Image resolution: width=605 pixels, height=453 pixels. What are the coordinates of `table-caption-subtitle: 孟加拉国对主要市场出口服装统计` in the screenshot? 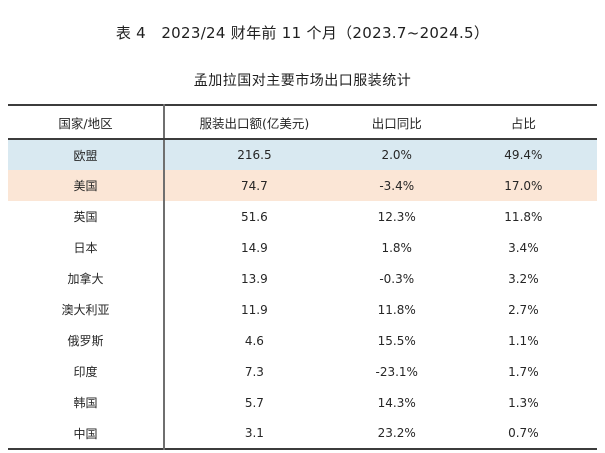 It's located at (302, 81).